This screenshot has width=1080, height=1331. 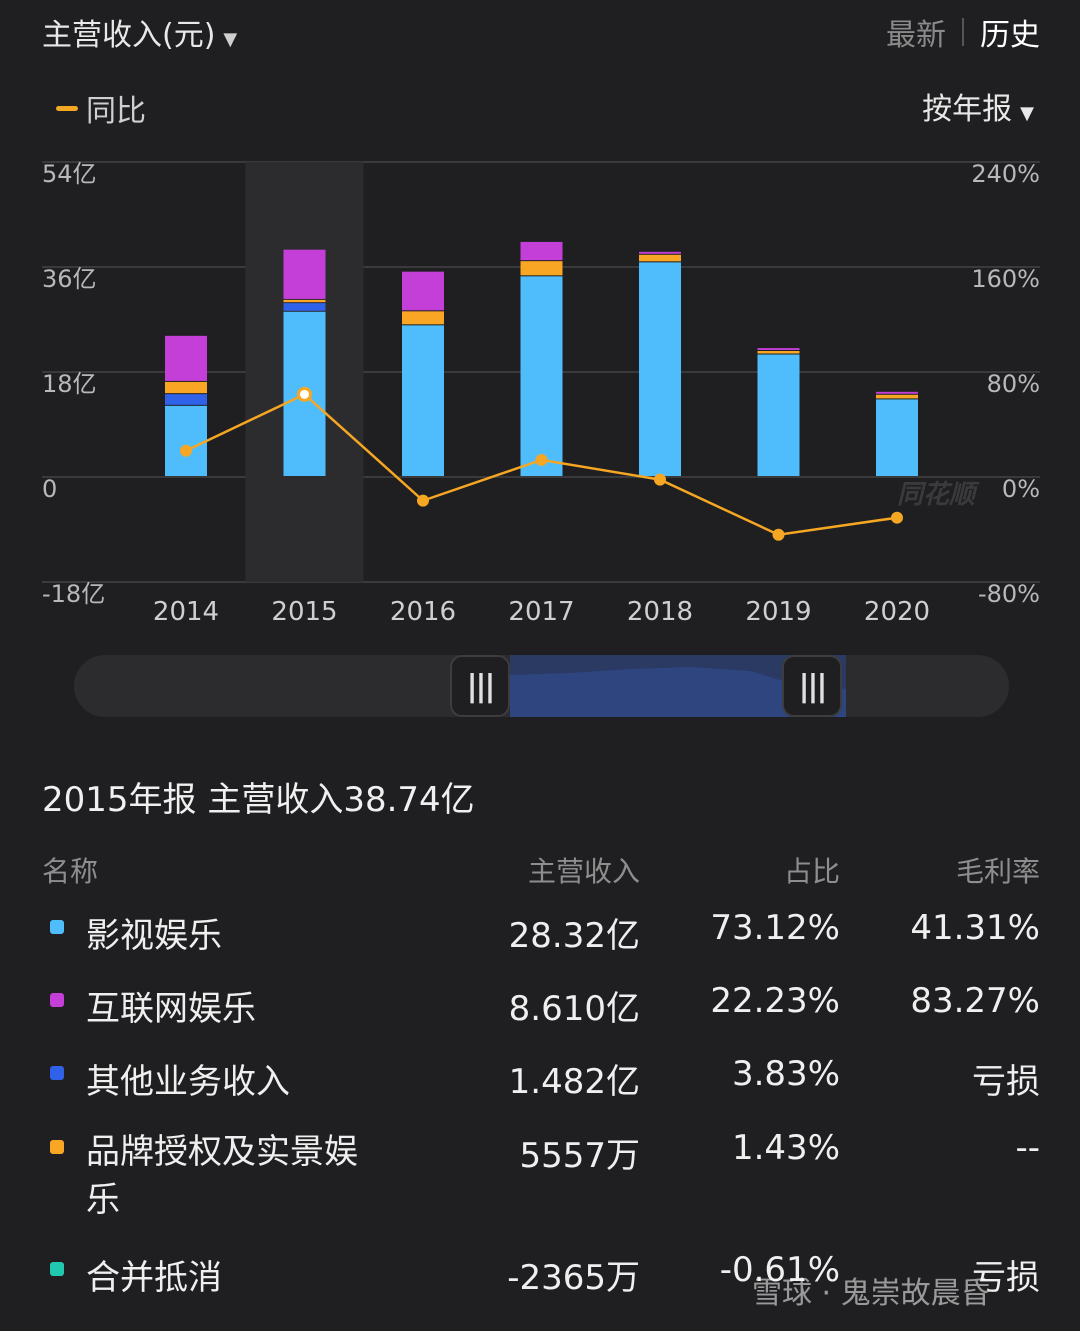 I want to click on segment-name: 互联网娱乐, so click(x=171, y=1009).